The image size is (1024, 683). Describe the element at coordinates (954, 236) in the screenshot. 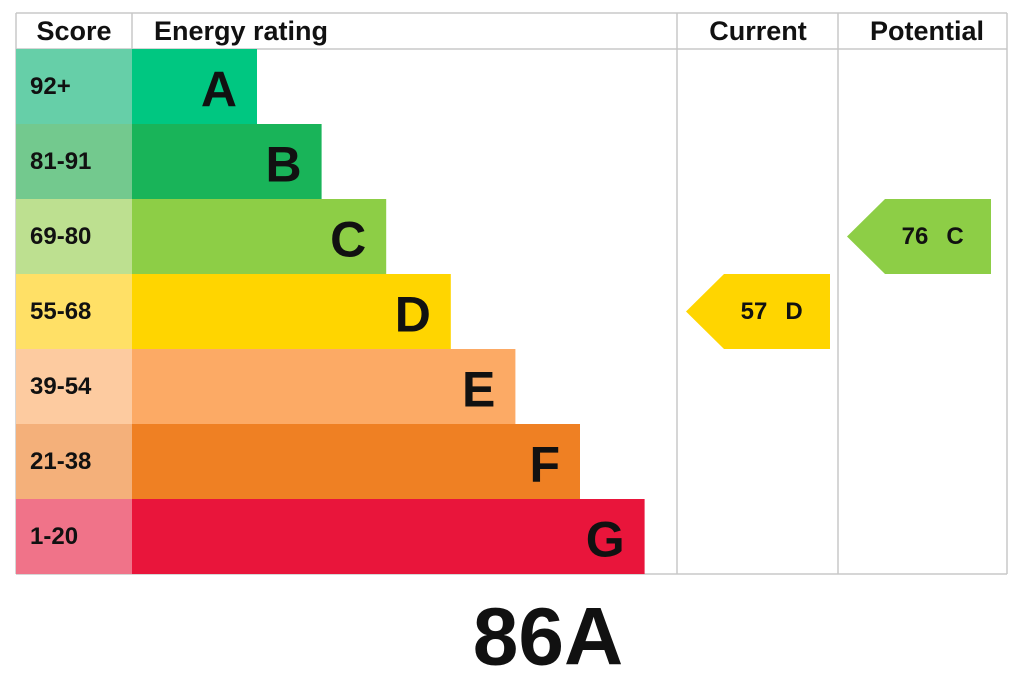

I see `potential-band: C` at that location.